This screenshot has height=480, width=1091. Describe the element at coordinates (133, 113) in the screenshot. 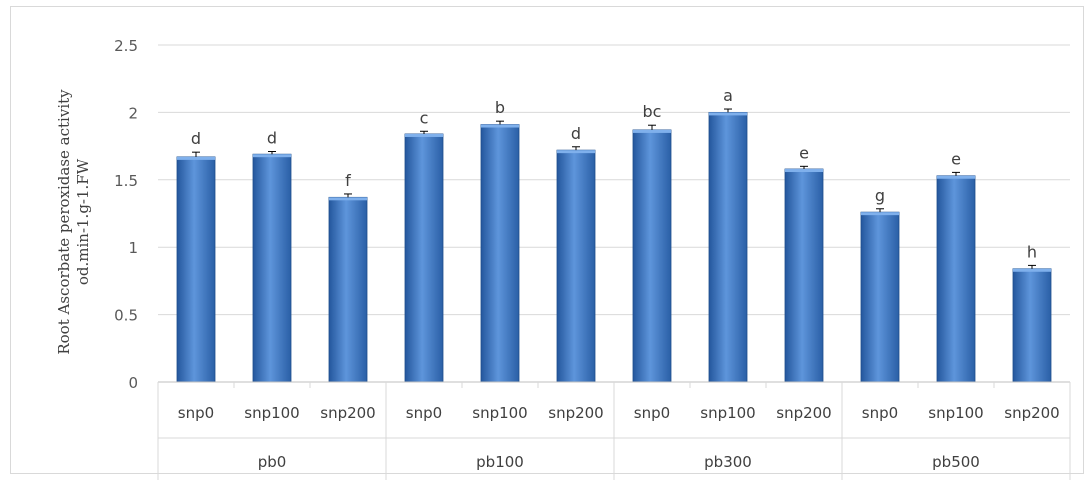

I see `y-tick-label: 2` at that location.